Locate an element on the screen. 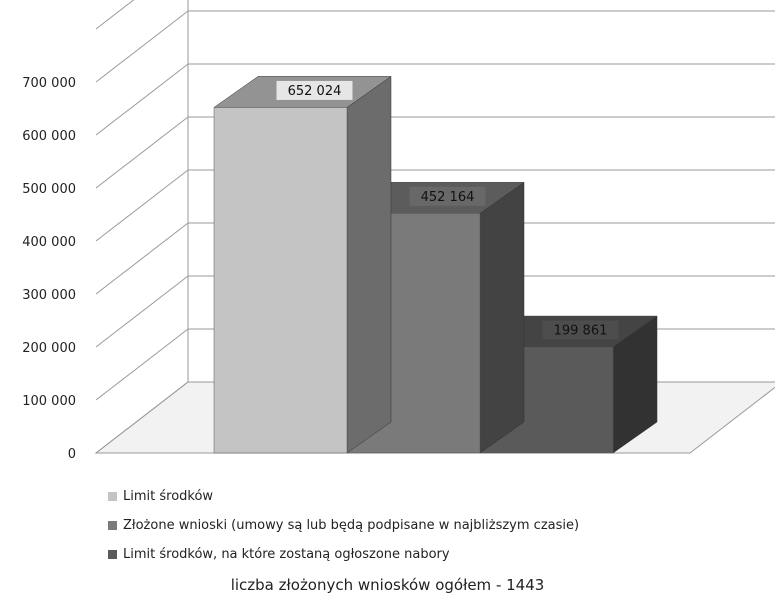  y-tick-label: 200 000 is located at coordinates (49, 348).